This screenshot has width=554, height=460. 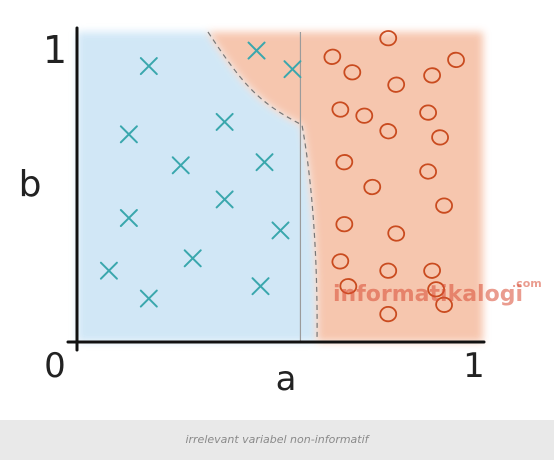 What do you see at coordinates (262, 187) in the screenshot?
I see `decision-boundary-curve` at bounding box center [262, 187].